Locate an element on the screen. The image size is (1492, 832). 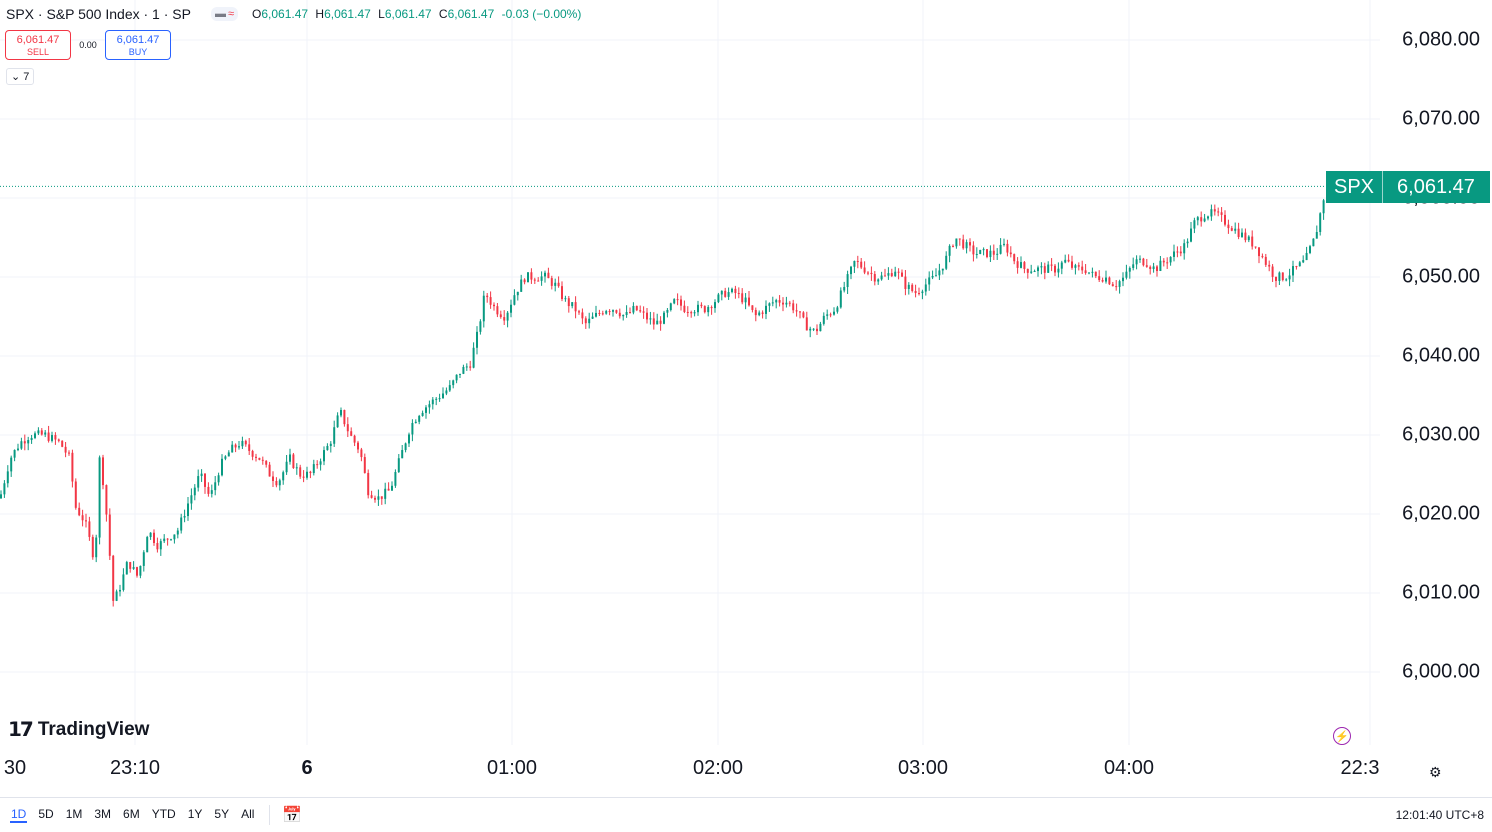
buy-button: 6,061.47 BUY is located at coordinates (138, 45).